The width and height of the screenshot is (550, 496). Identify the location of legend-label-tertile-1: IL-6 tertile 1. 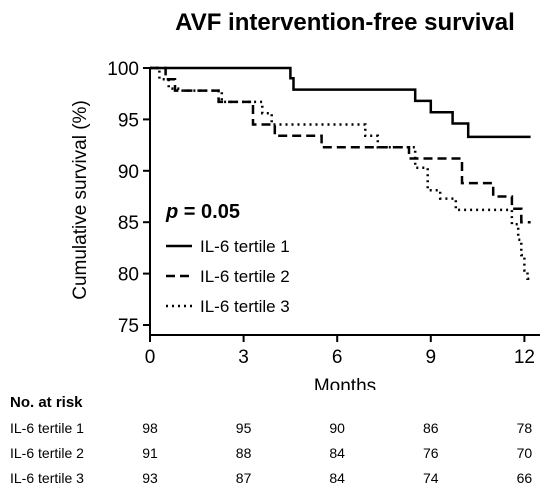
(245, 246).